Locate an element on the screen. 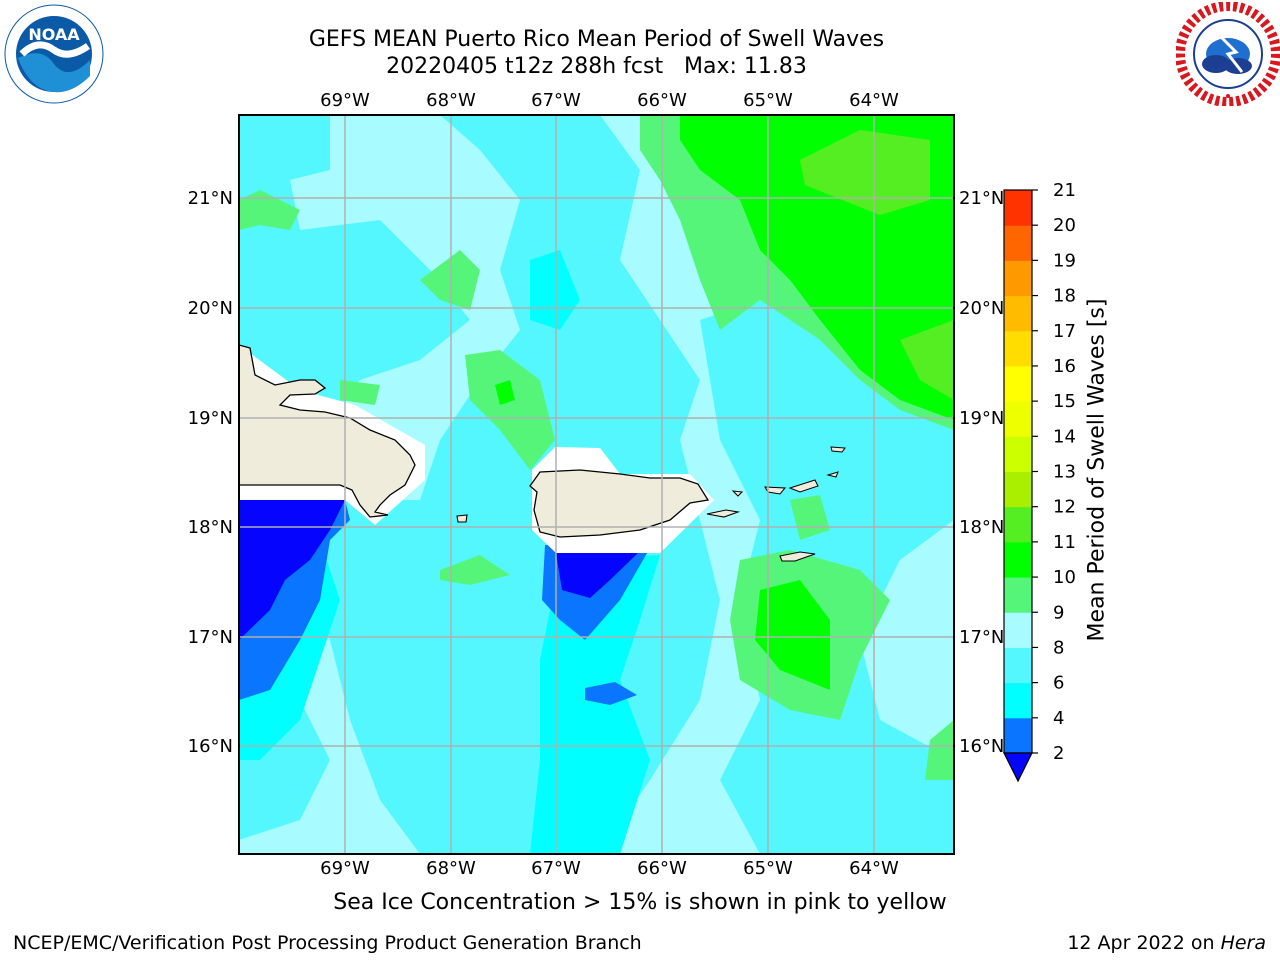 The image size is (1280, 960). land-anegada is located at coordinates (838, 449).